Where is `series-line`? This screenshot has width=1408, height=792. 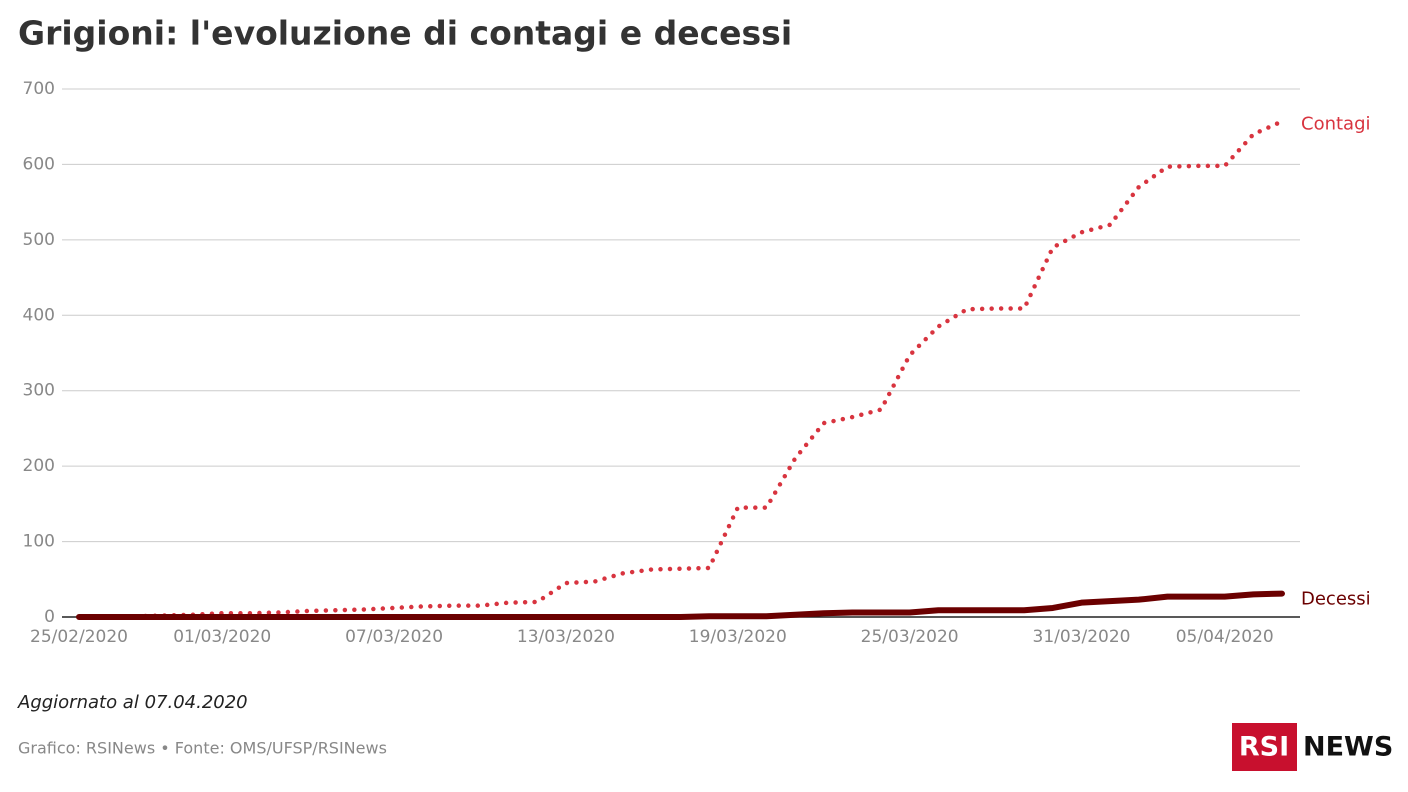 series-line is located at coordinates (680, 605).